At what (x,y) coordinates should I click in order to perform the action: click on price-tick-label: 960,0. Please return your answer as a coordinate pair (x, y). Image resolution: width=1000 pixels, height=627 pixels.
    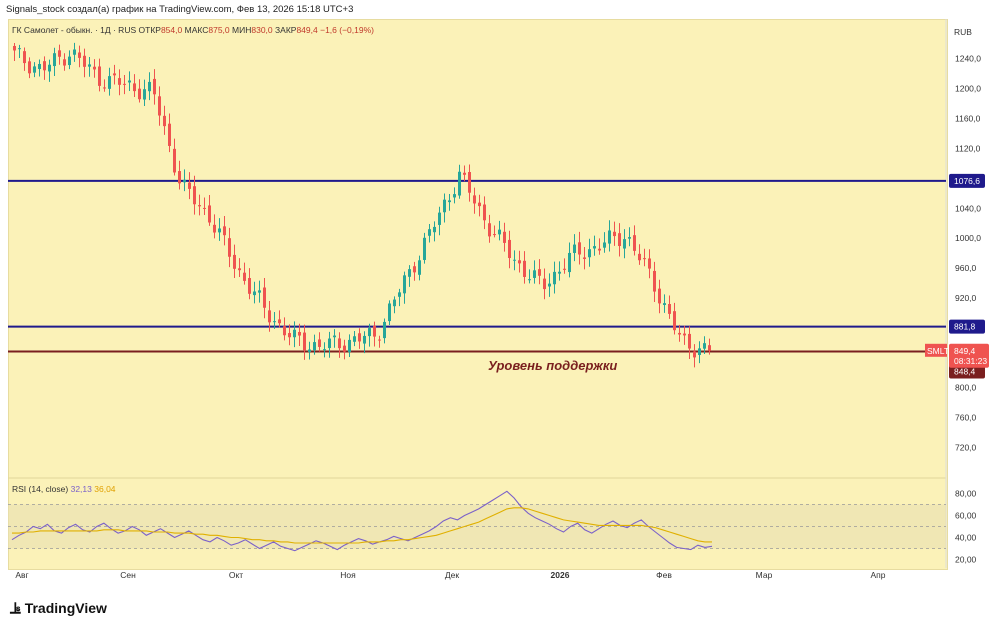
    Looking at the image, I should click on (966, 268).